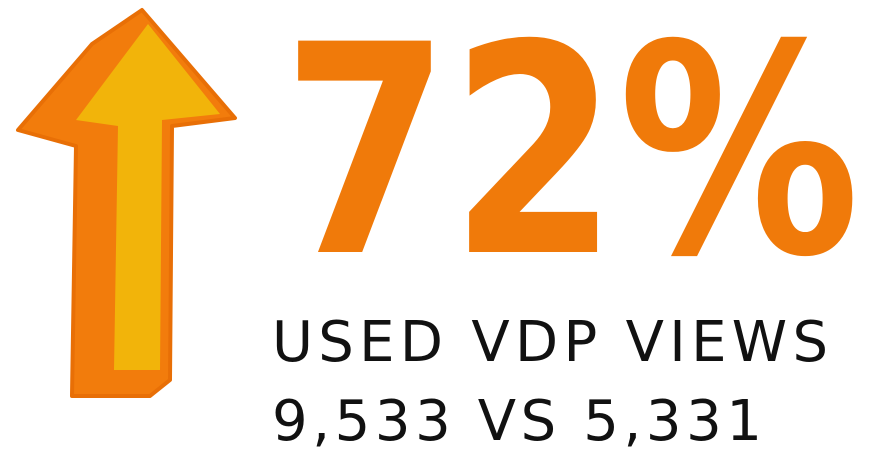 The image size is (884, 453). What do you see at coordinates (517, 421) in the screenshot?
I see `stat-comparison: 9,533 VS 5,331` at bounding box center [517, 421].